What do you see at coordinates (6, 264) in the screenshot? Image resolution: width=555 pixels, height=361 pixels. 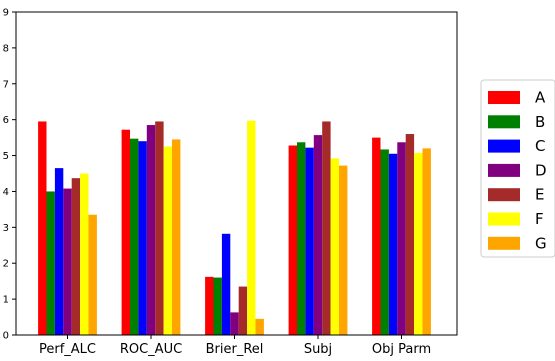 I see `y-tick-label: 2` at bounding box center [6, 264].